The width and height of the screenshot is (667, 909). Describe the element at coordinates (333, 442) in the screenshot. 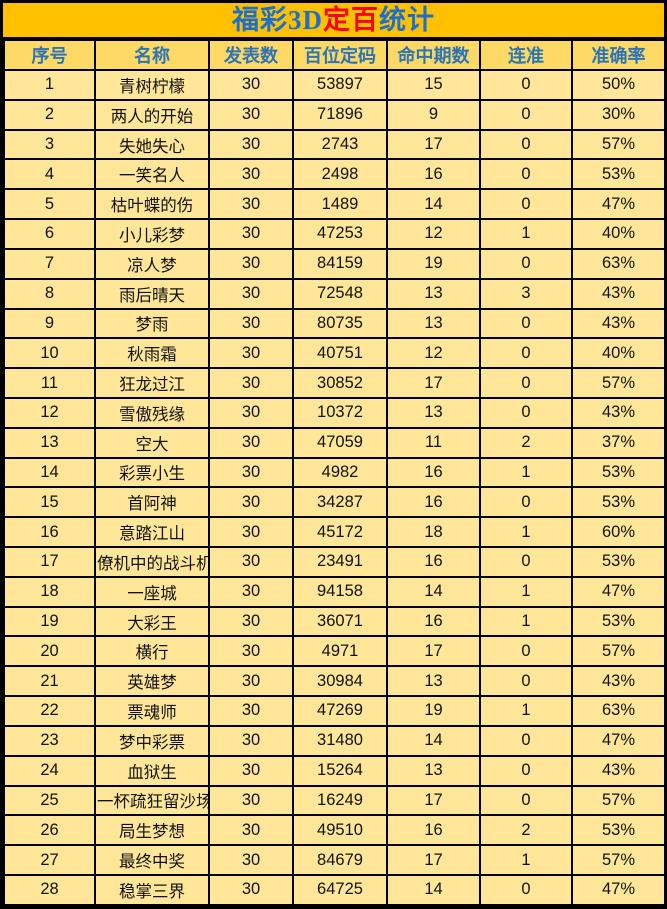

I see `table-row: 13 空大 30 47059 11 2 37%` at that location.